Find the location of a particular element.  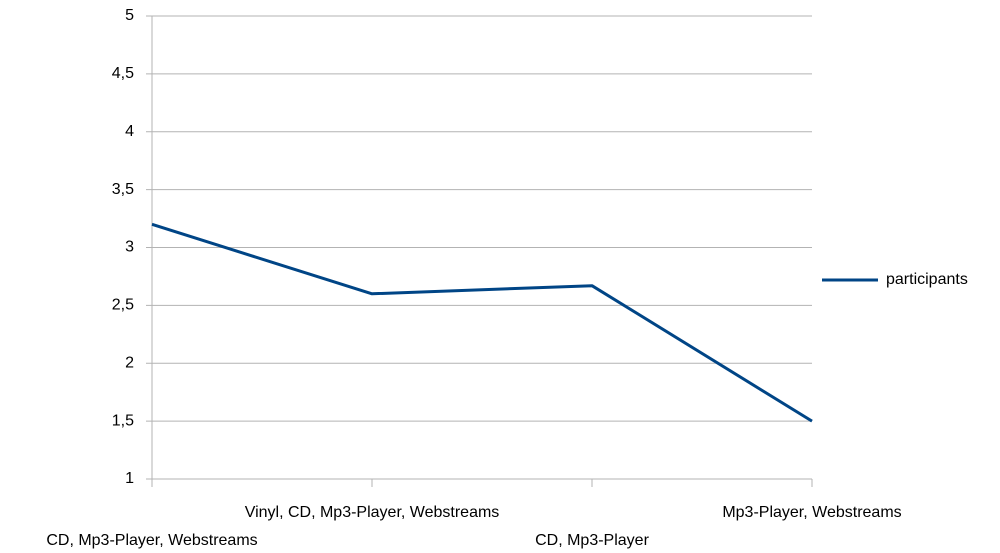

legend-label: participants is located at coordinates (927, 279).